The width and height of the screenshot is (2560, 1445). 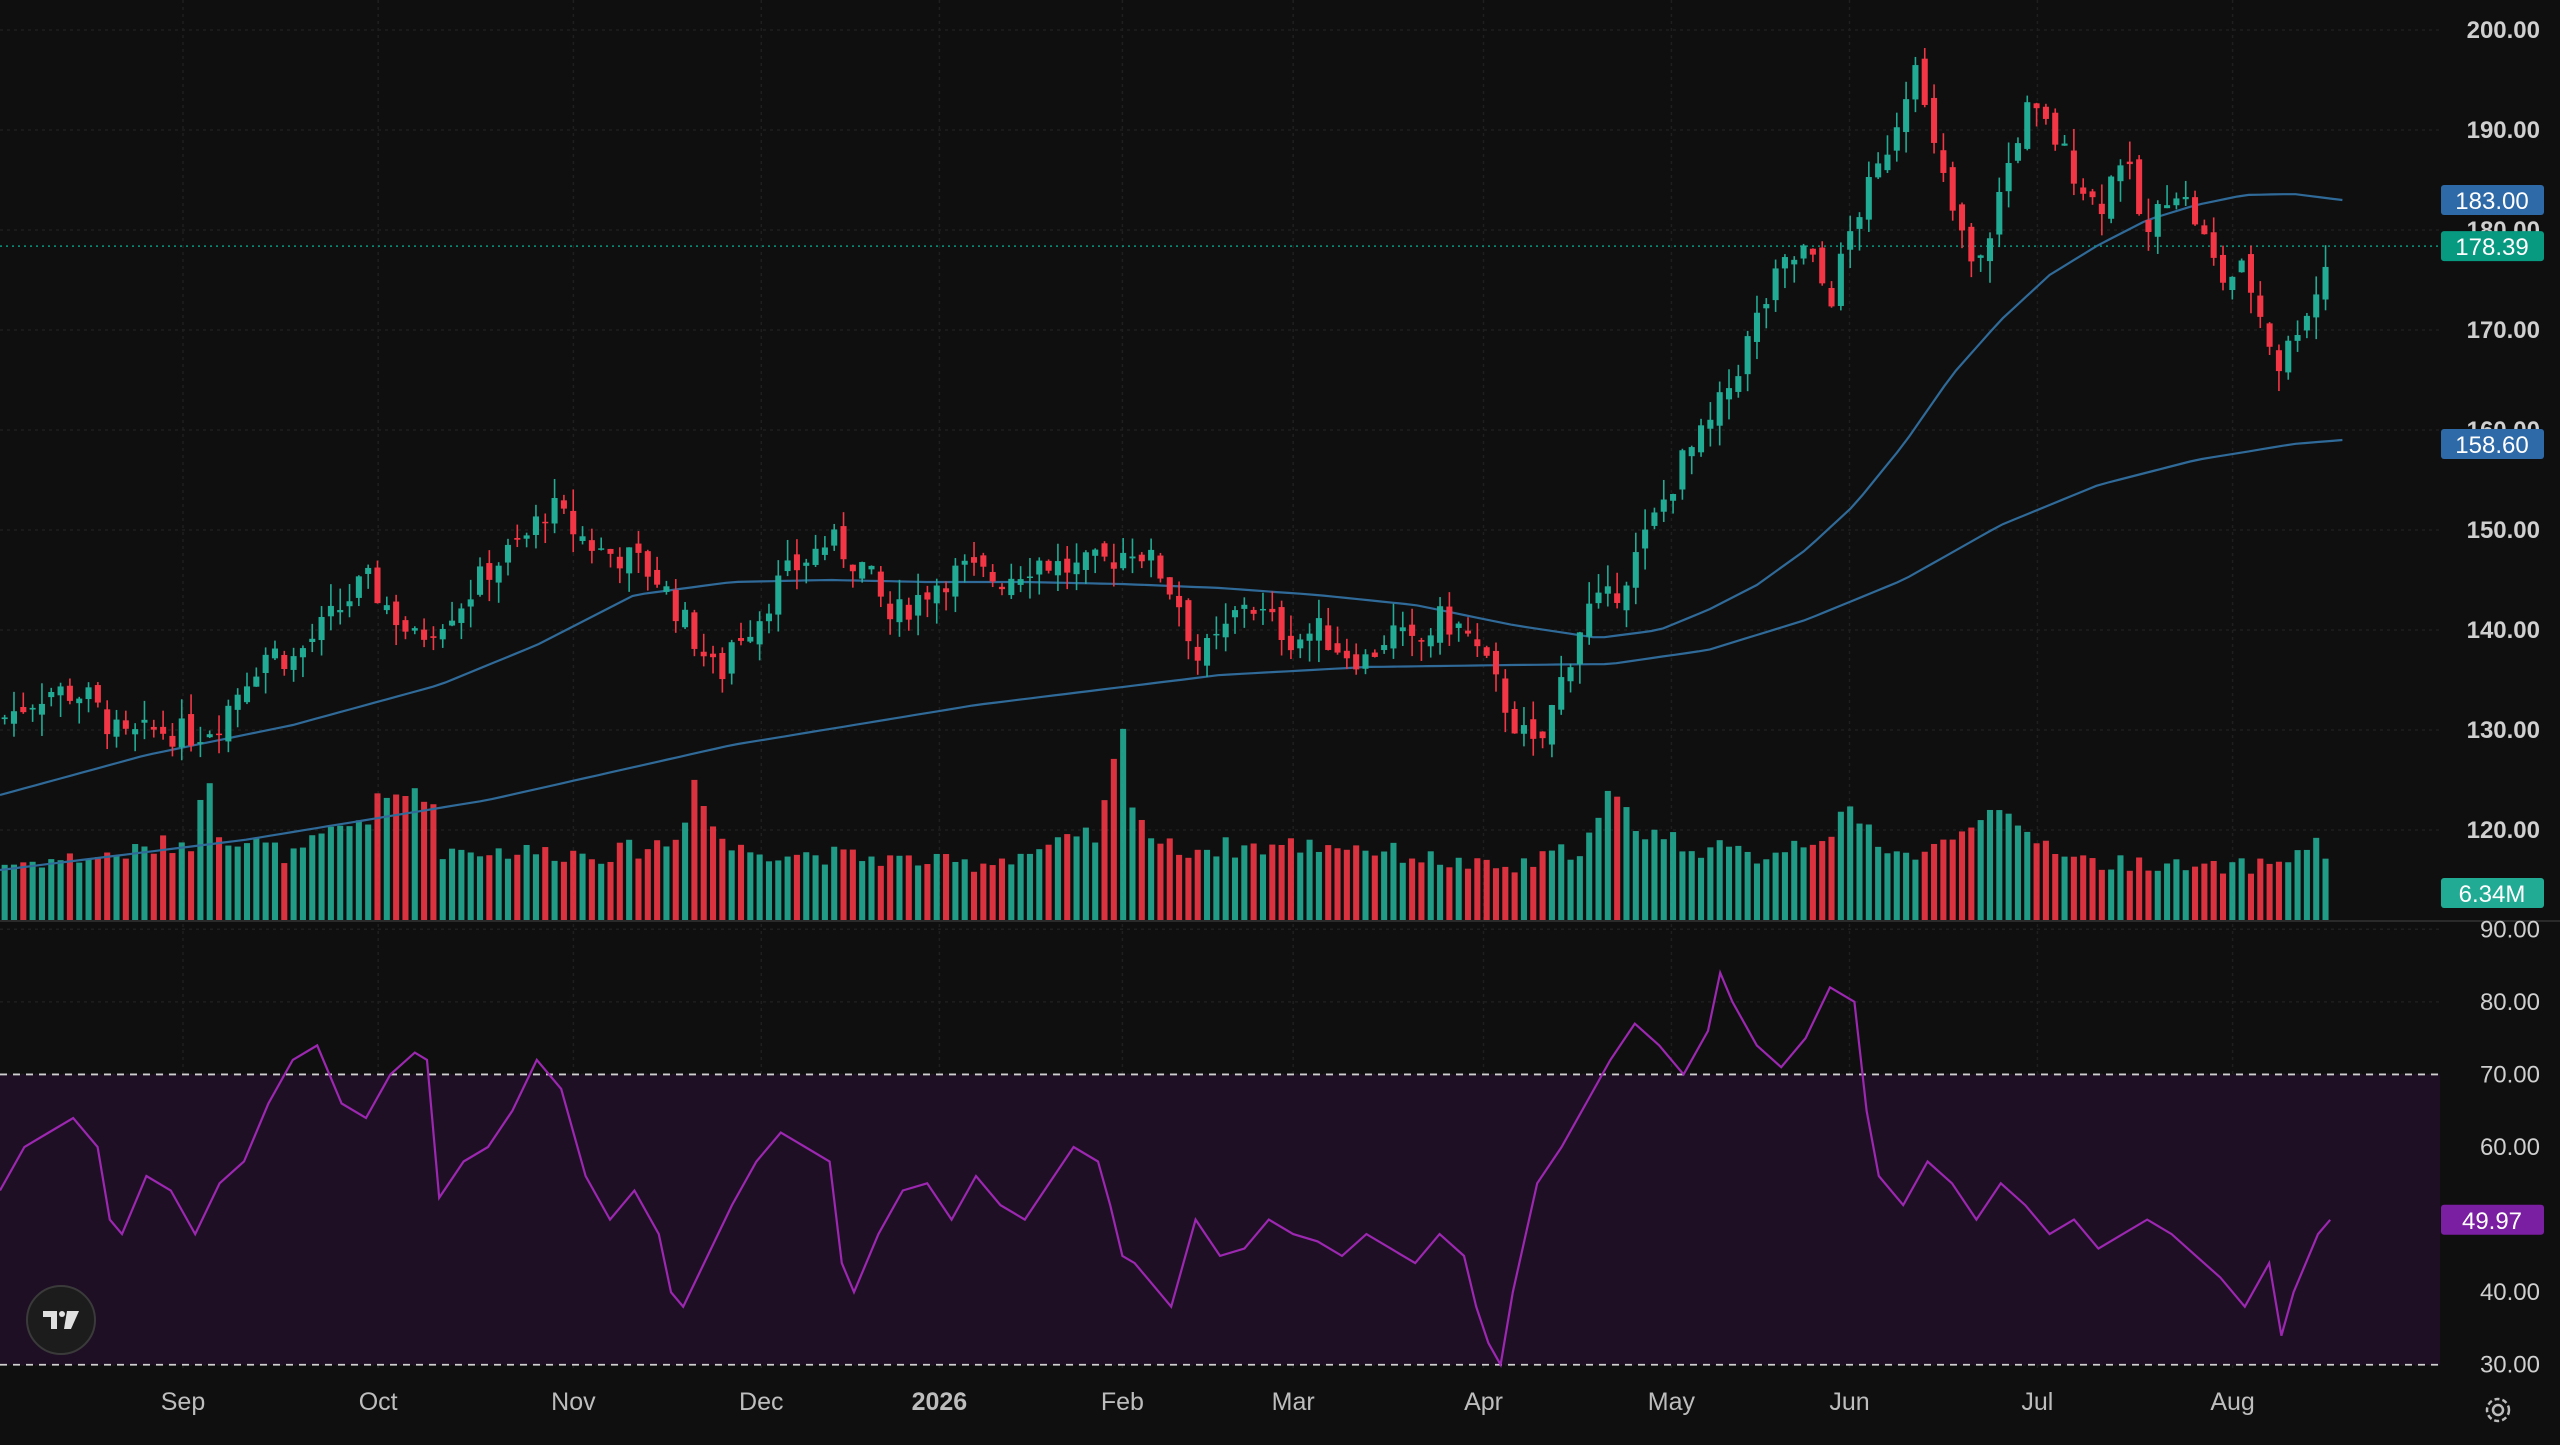 What do you see at coordinates (2510, 929) in the screenshot?
I see `rsi-tick-label: 90.00` at bounding box center [2510, 929].